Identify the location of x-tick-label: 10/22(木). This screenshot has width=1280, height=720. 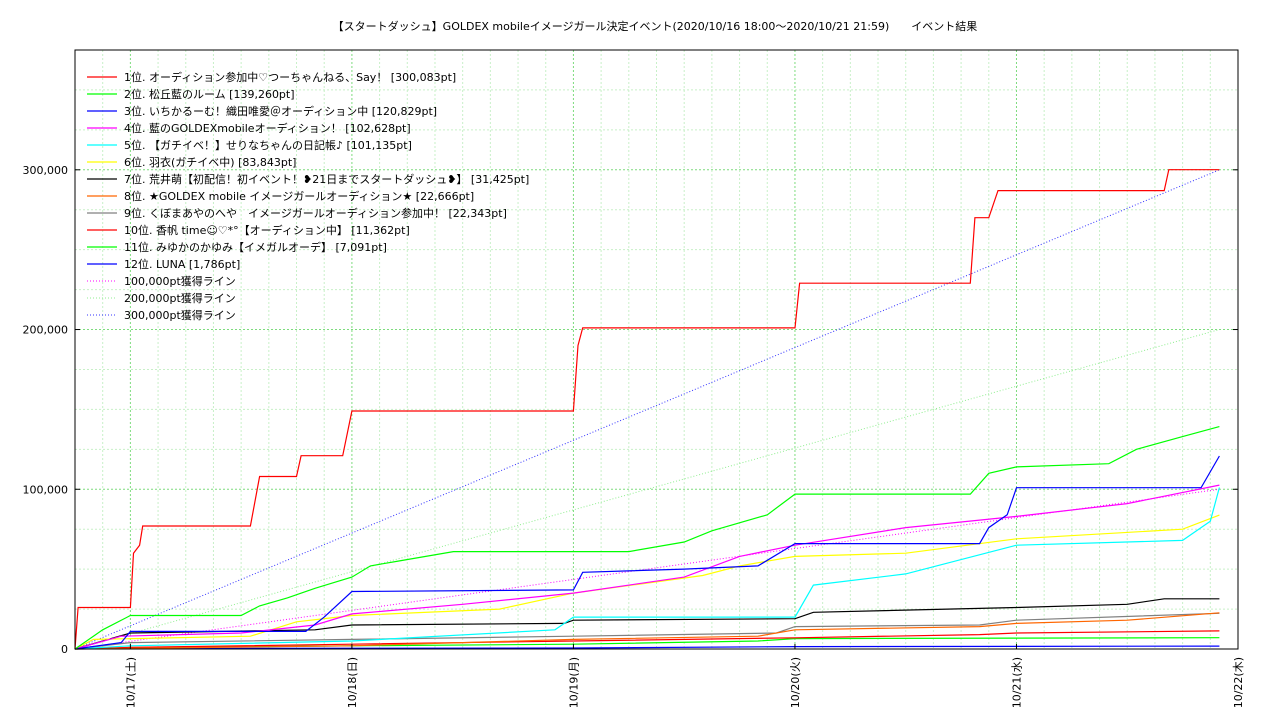
(1238, 682).